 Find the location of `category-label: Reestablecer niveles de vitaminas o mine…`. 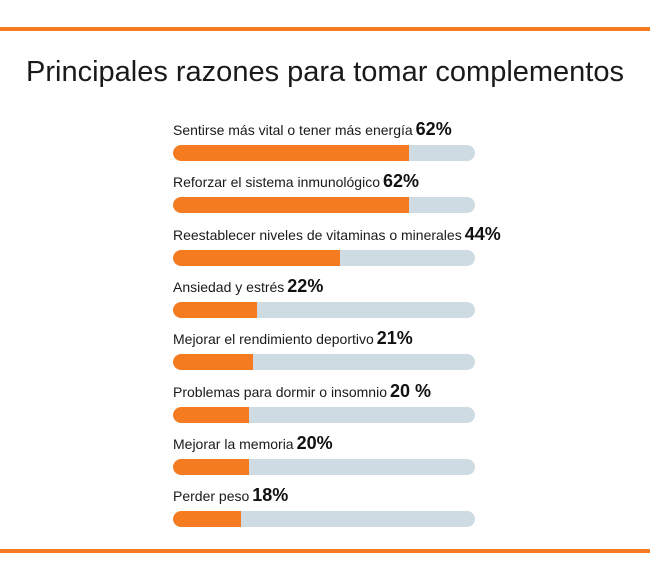

category-label: Reestablecer niveles de vitaminas o mine… is located at coordinates (317, 234).